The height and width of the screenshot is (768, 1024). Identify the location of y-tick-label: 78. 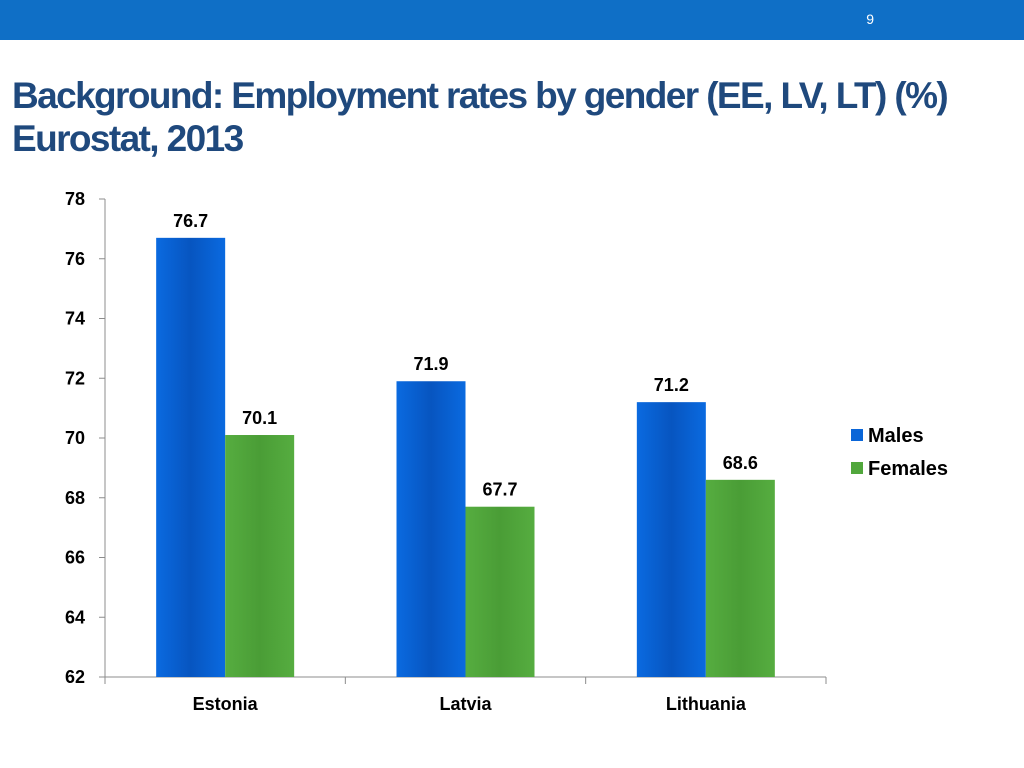
(75, 199).